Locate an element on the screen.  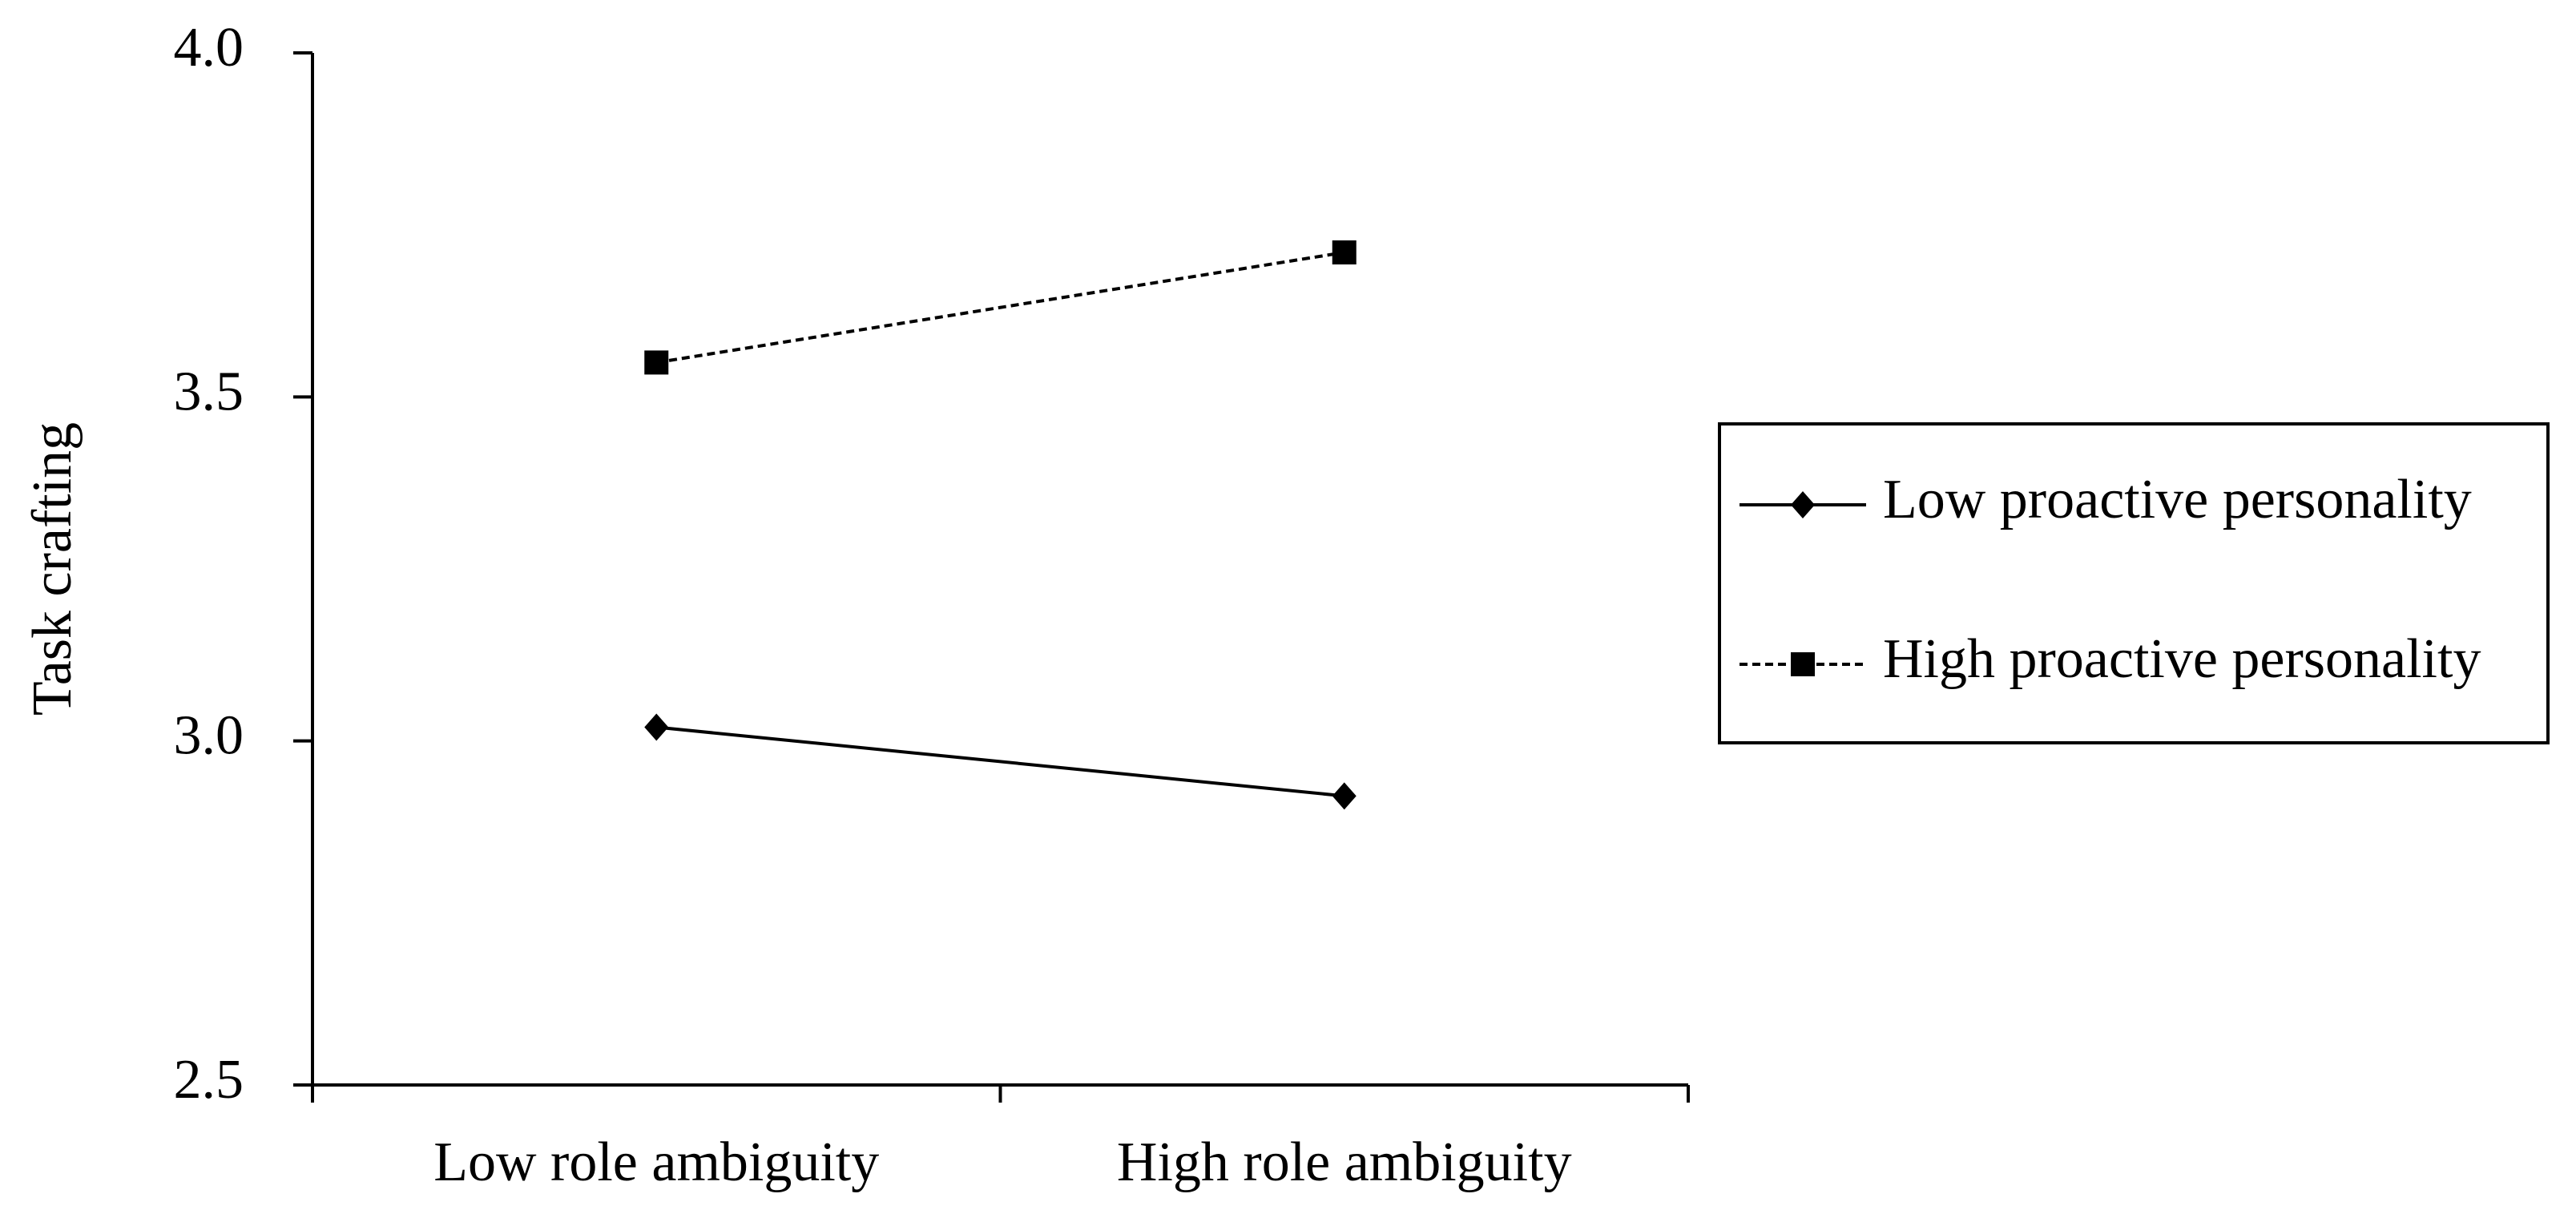
y-tick-label: 4.0 is located at coordinates (209, 48).